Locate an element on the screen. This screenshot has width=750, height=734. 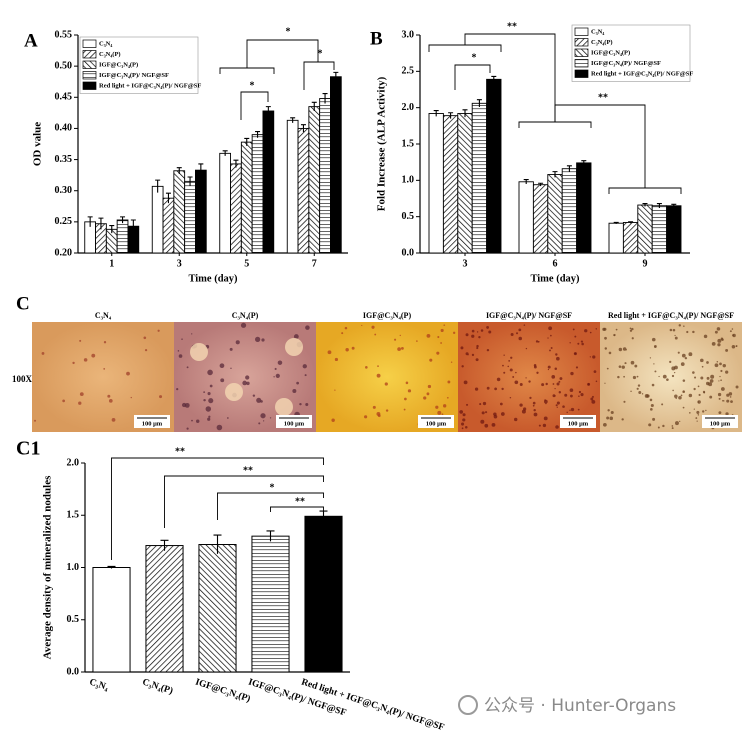
legend-label: IGF@C₃N₄(P) is located at coordinates (118, 64).